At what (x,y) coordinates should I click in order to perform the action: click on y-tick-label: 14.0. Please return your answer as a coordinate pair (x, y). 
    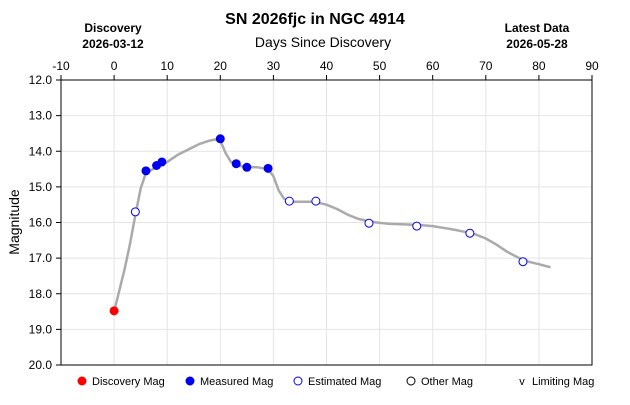
    Looking at the image, I should click on (41, 151).